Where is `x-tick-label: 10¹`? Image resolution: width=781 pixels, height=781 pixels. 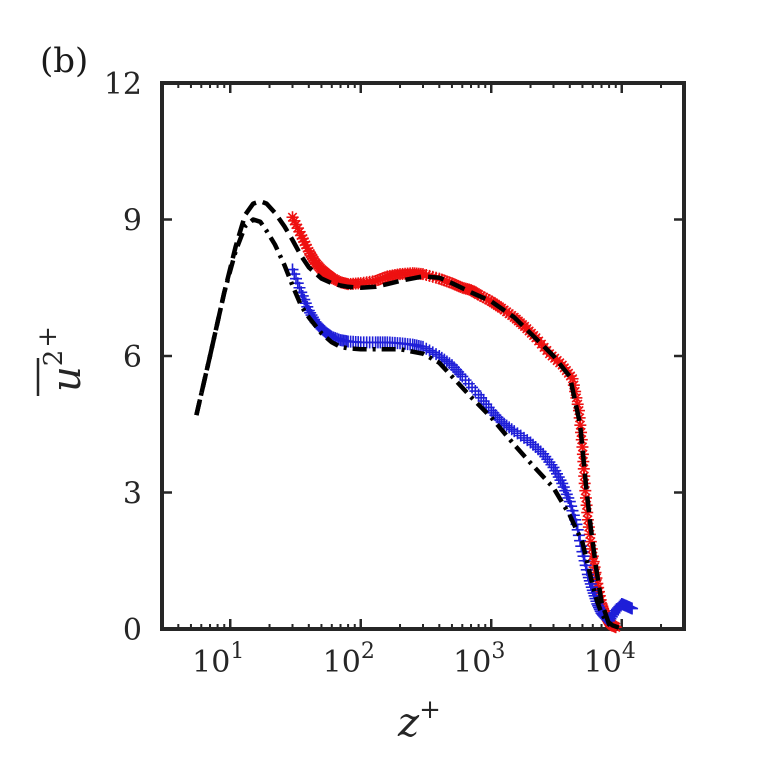 x-tick-label: 10¹ is located at coordinates (218, 659).